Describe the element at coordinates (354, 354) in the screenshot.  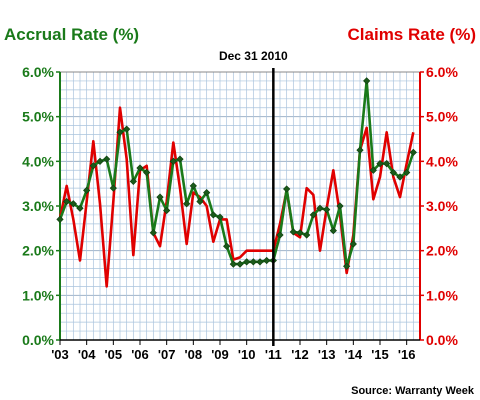
I see `x-tick-label: '14` at that location.